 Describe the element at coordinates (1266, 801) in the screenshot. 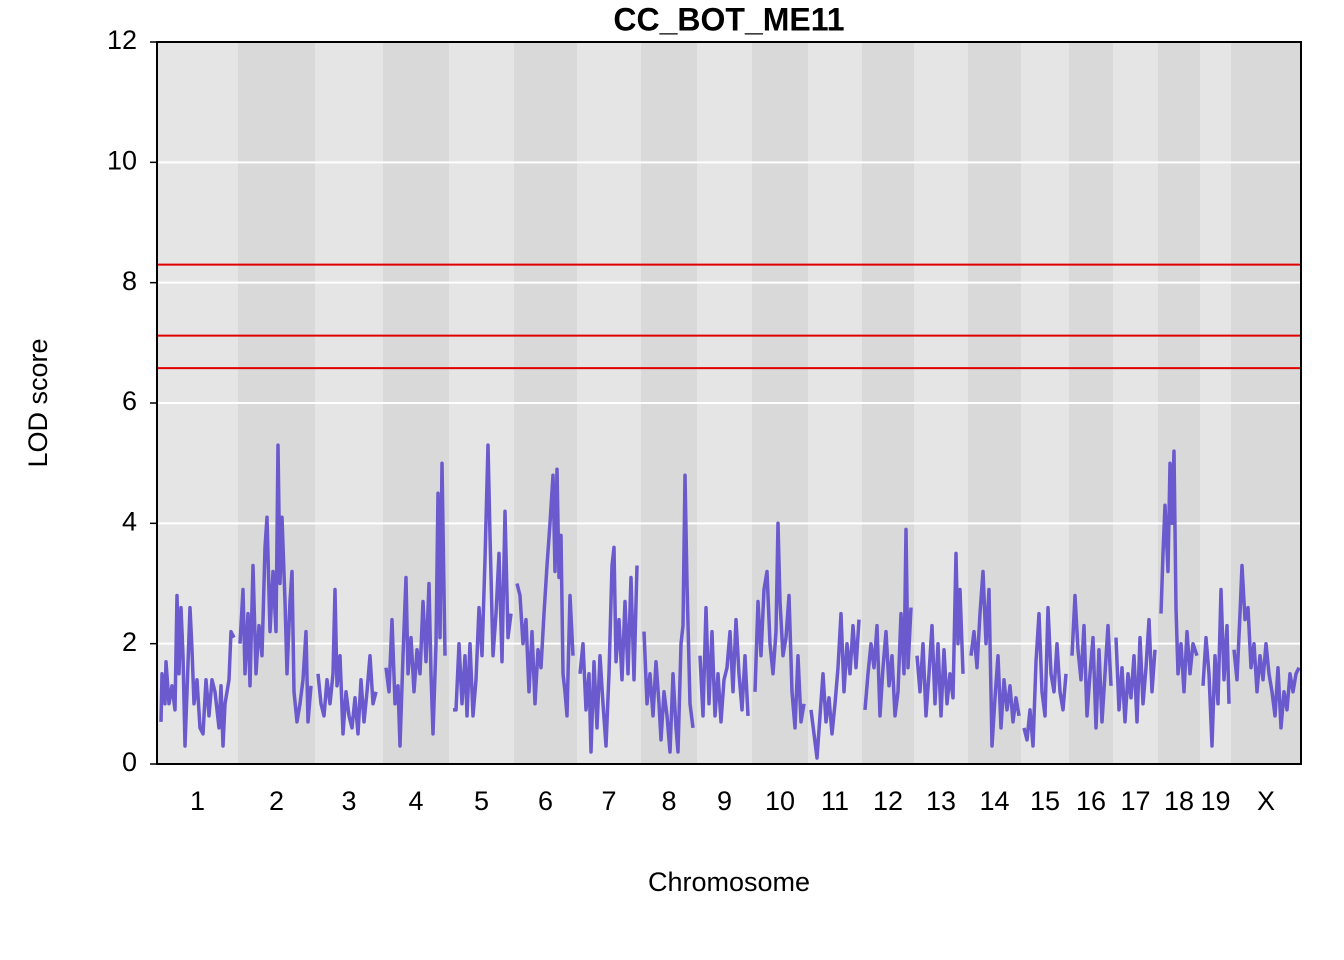

I see `x-tick-label: X` at that location.